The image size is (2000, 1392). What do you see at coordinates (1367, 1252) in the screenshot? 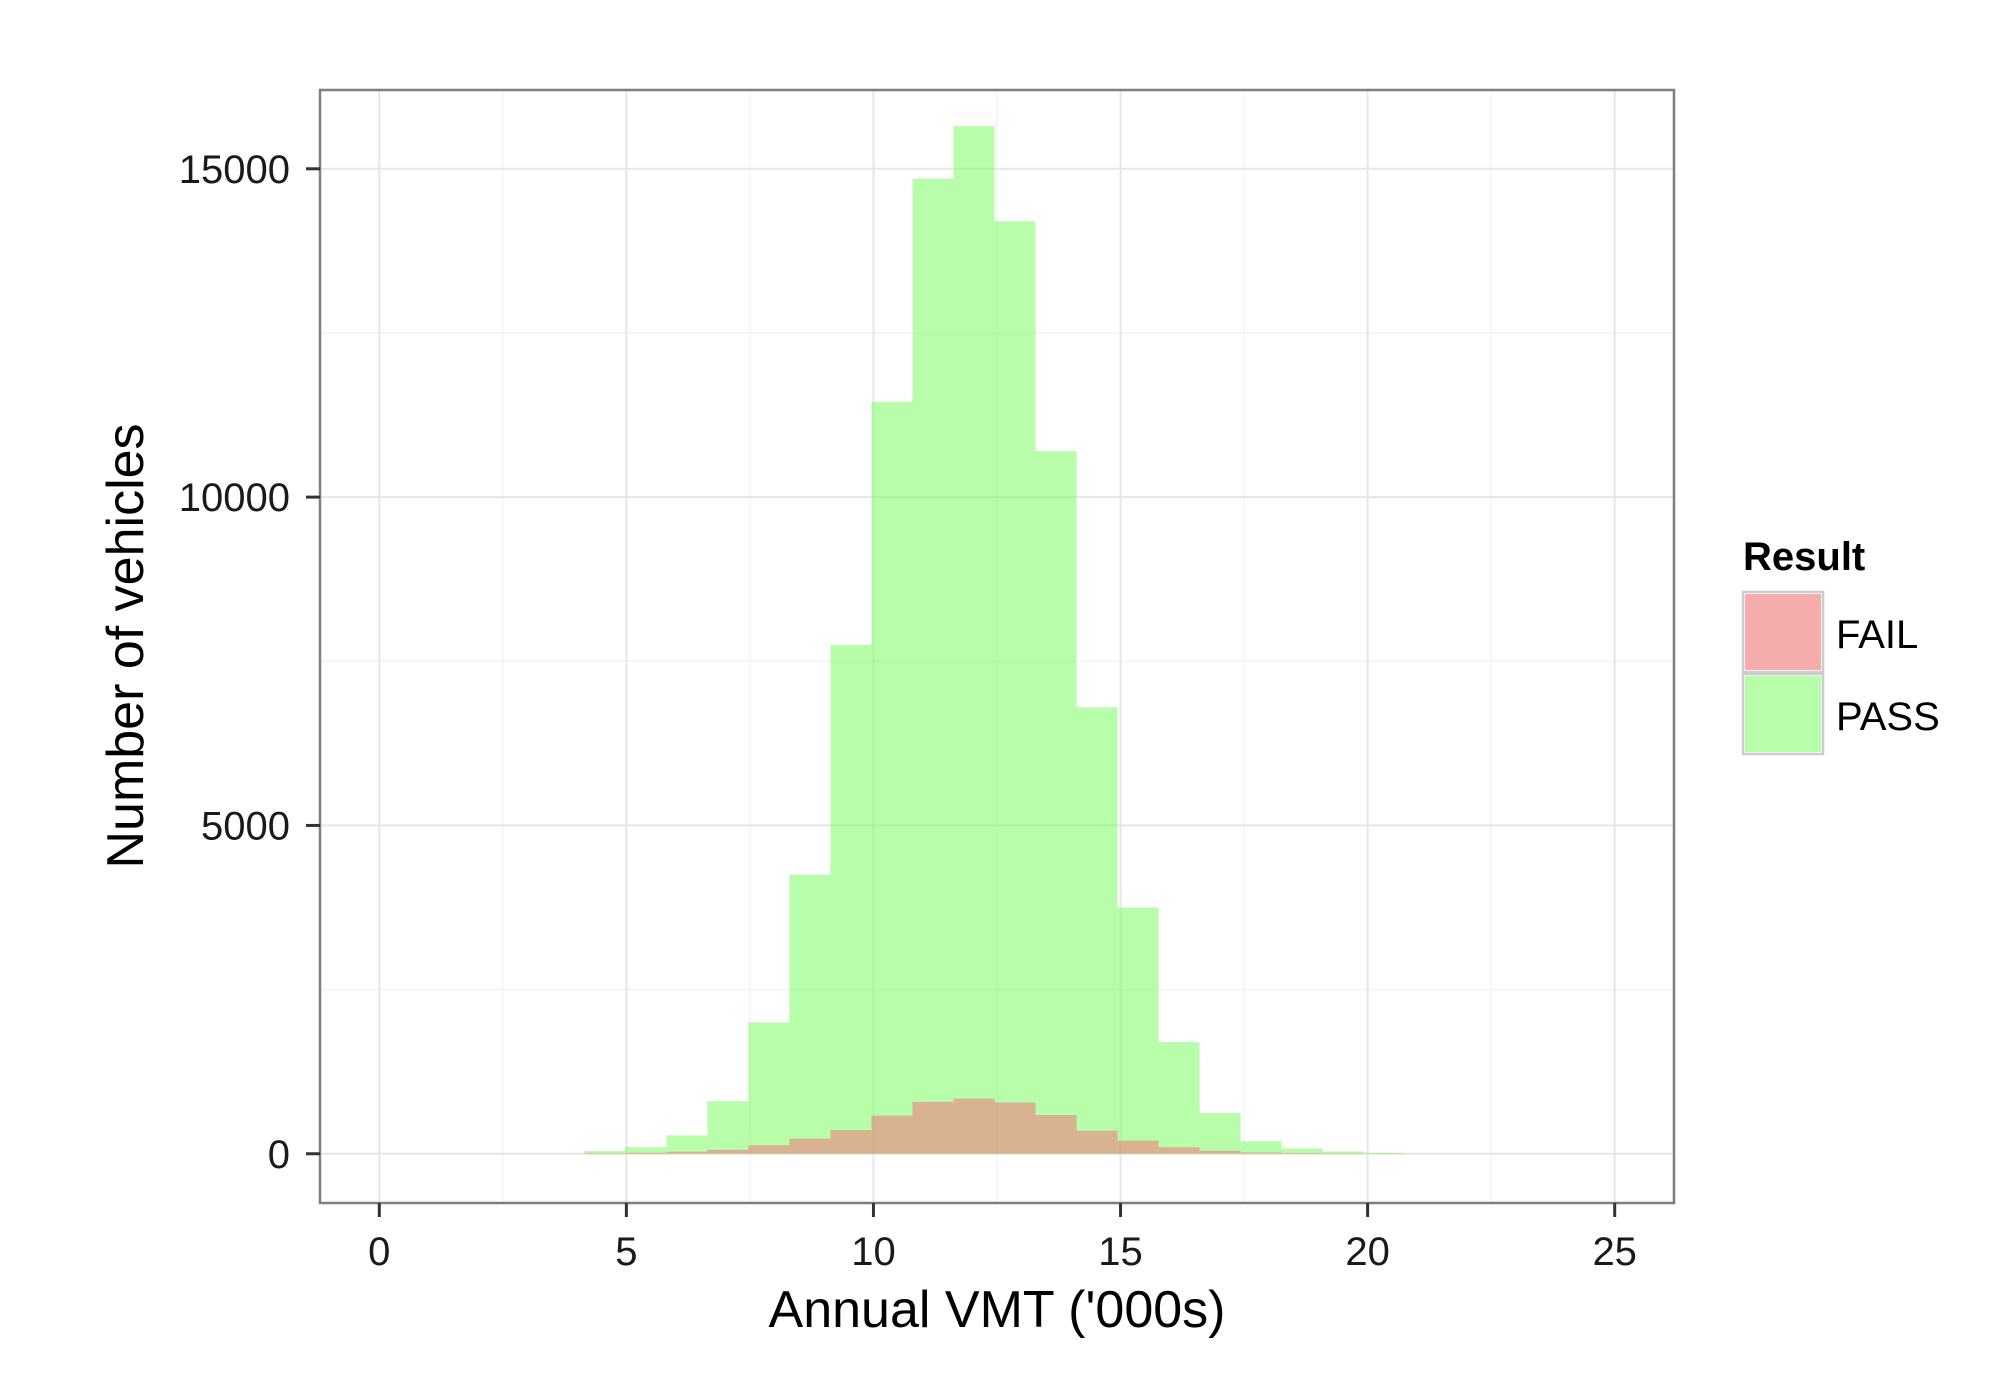
I see `x-tick-label: 20` at bounding box center [1367, 1252].